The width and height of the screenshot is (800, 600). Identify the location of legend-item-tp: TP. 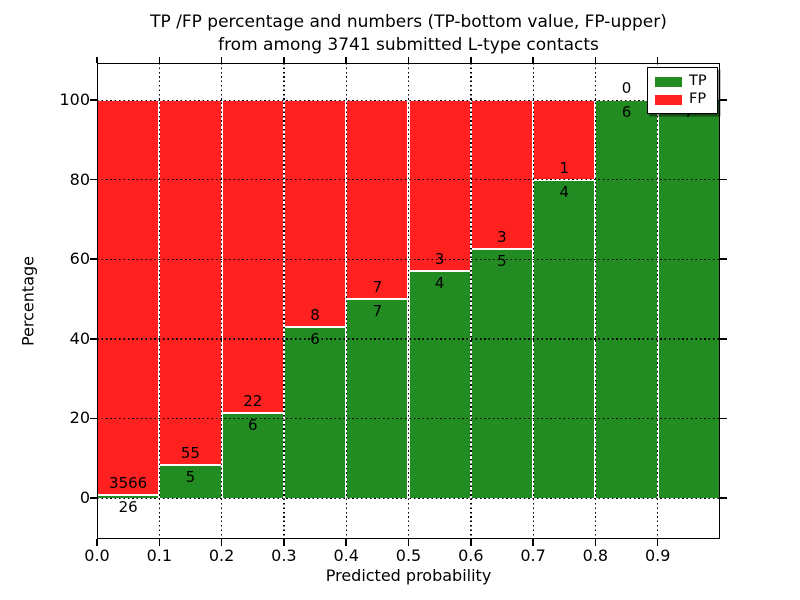
(682, 81).